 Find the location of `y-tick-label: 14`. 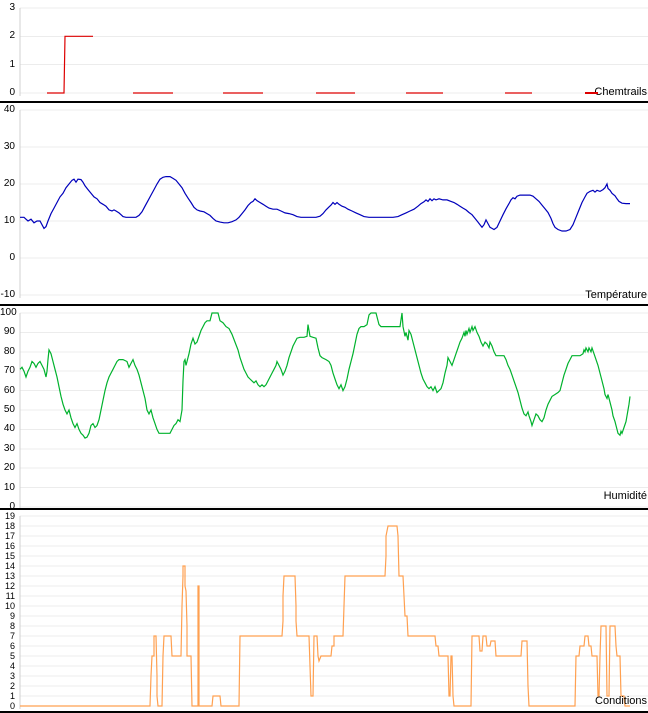

y-tick-label: 14 is located at coordinates (9, 566).